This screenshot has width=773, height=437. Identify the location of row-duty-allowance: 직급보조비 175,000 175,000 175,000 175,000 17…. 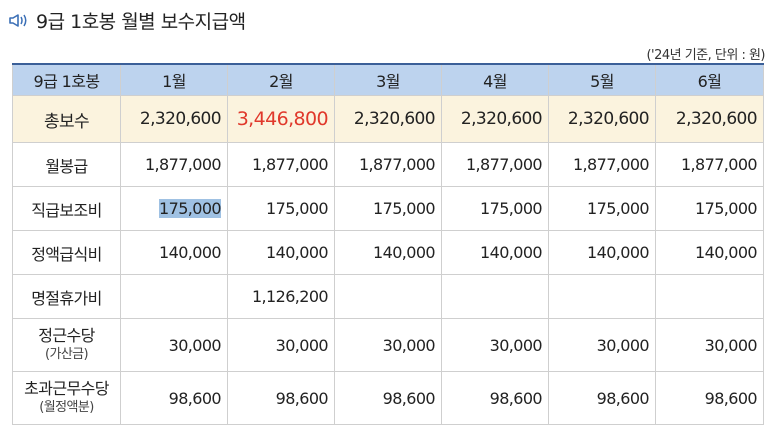
(388, 208).